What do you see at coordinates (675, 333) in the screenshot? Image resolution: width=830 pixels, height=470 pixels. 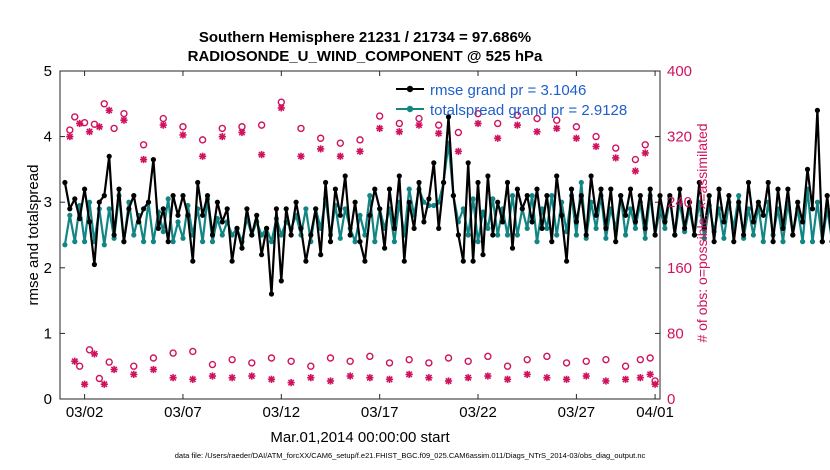 I see `y-tick-label-right: 80` at bounding box center [675, 333].